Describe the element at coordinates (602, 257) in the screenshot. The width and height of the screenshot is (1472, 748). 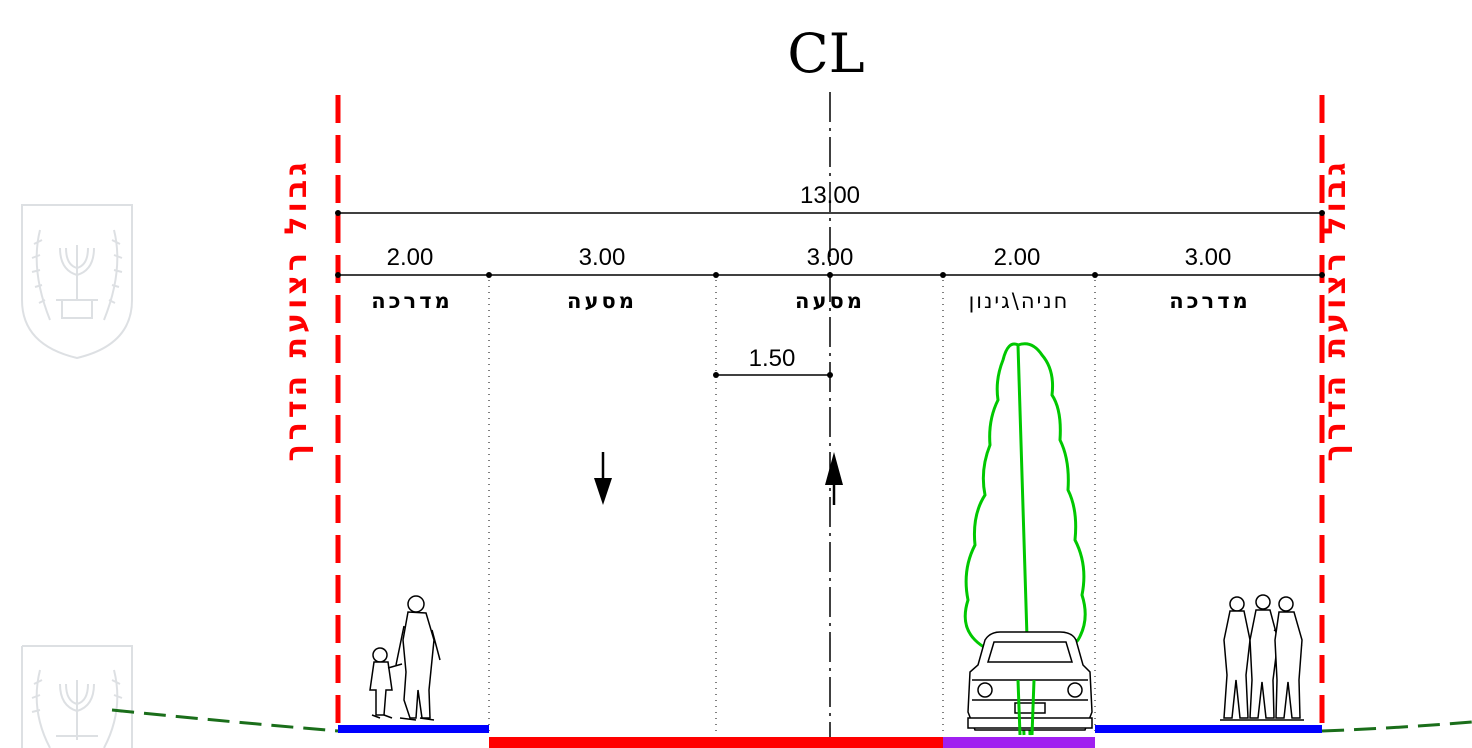
I see `left-lane-width: 3.00` at that location.